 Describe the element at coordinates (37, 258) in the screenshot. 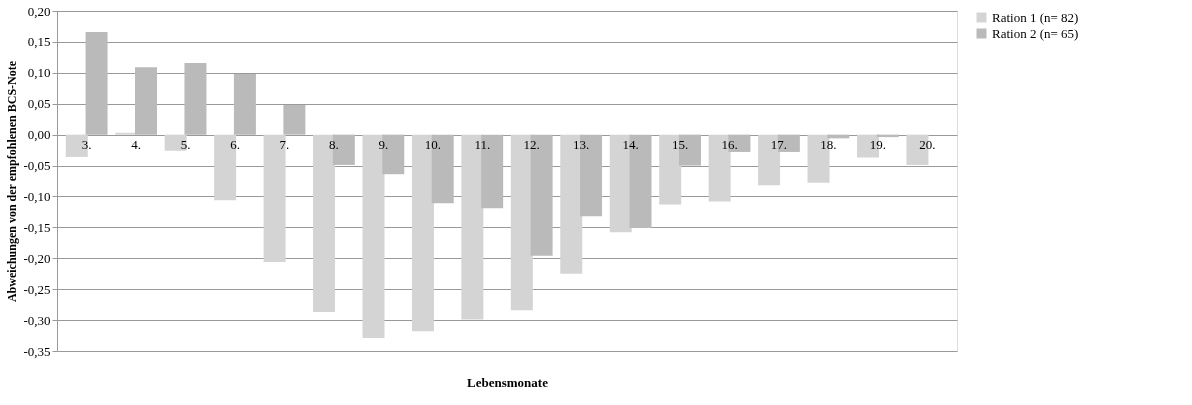

I see `y-tick-label: -0,20` at that location.